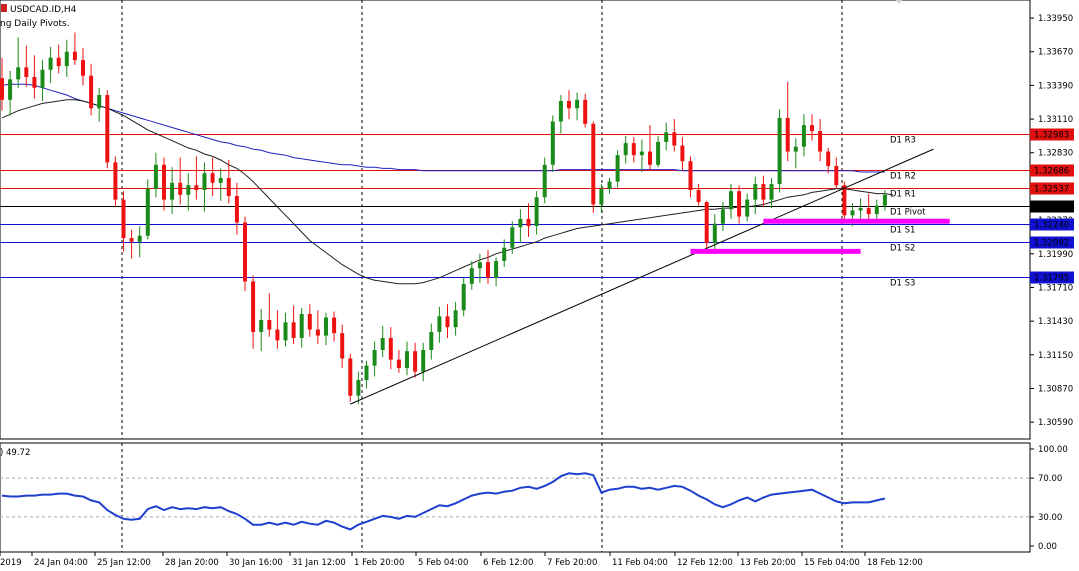 This screenshot has height=571, width=1079. Describe the element at coordinates (1051, 190) in the screenshot. I see `pivot-price-label: 1.32537` at that location.